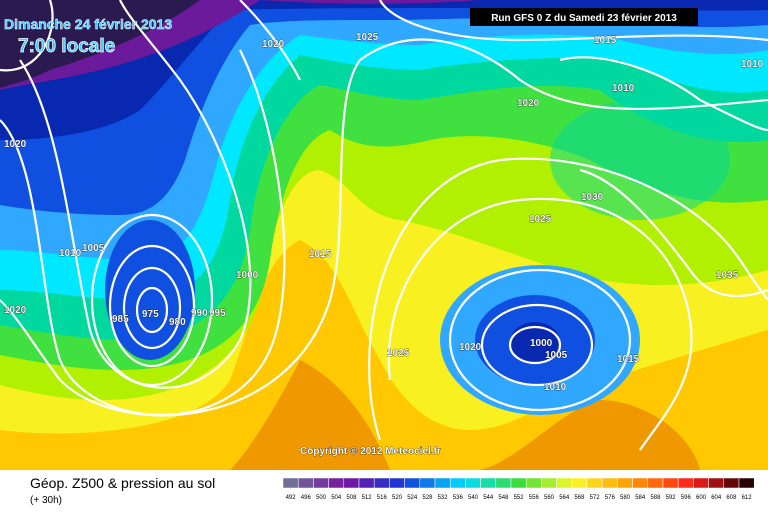  What do you see at coordinates (671, 498) in the screenshot?
I see `scale-label: 592` at bounding box center [671, 498].